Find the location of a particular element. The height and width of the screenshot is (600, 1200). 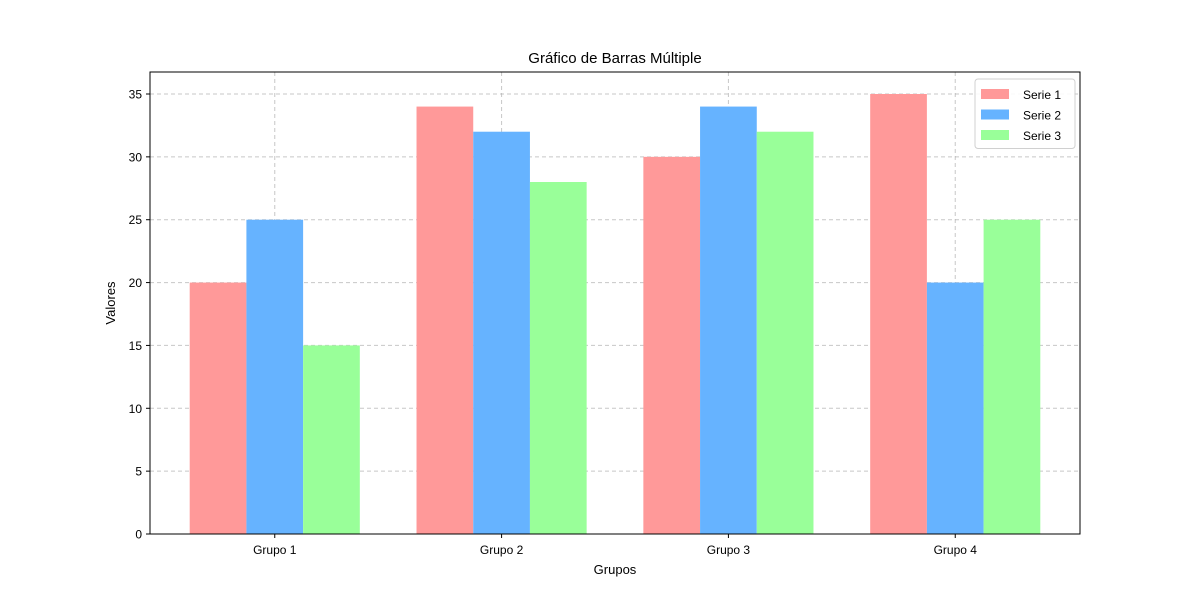

y-tick-label: 20 is located at coordinates (136, 283).